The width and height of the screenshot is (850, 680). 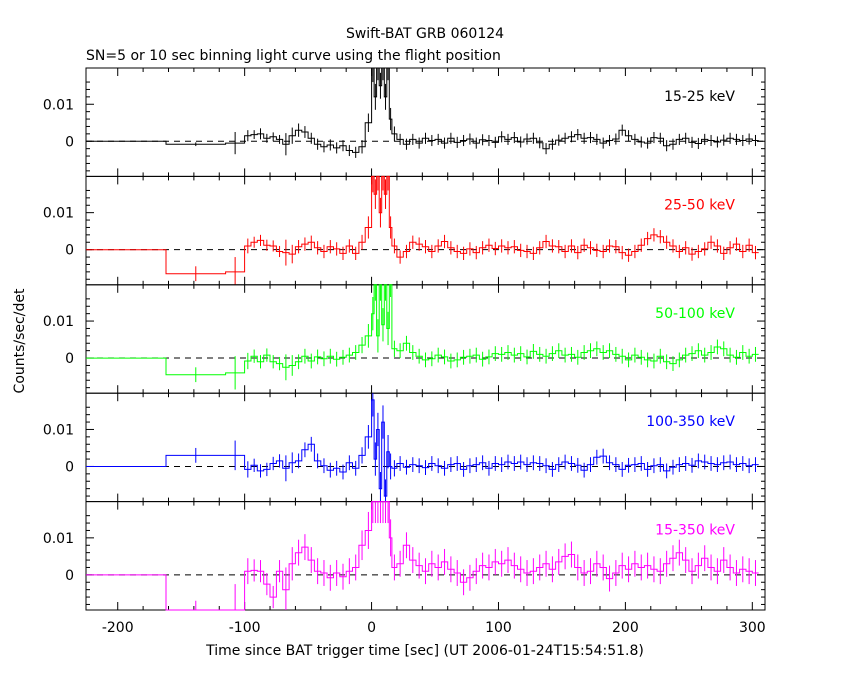 I want to click on panel-1: 0 0.01 25-50 keV, so click(x=404, y=230).